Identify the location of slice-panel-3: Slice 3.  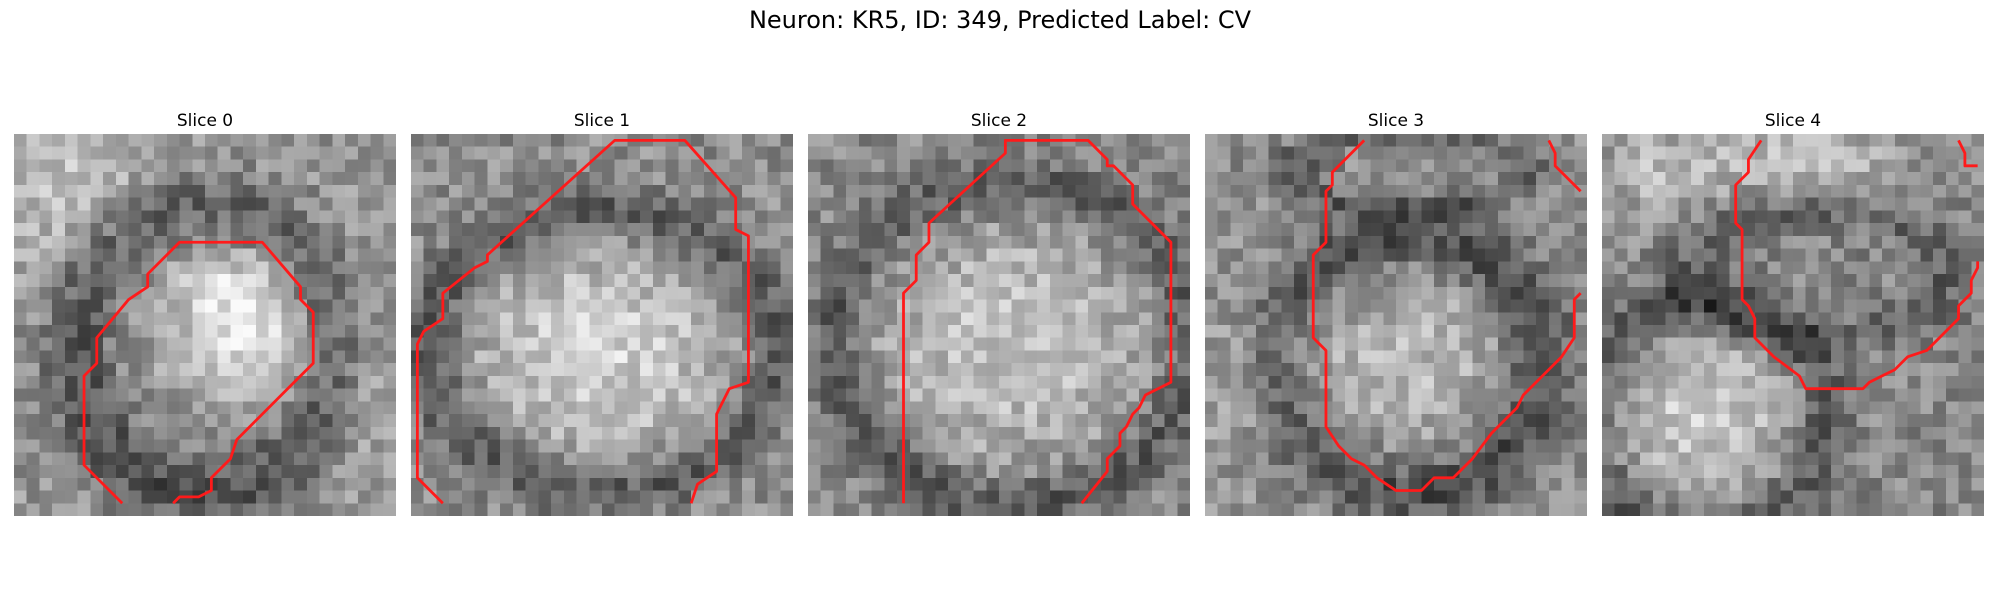
(1396, 312).